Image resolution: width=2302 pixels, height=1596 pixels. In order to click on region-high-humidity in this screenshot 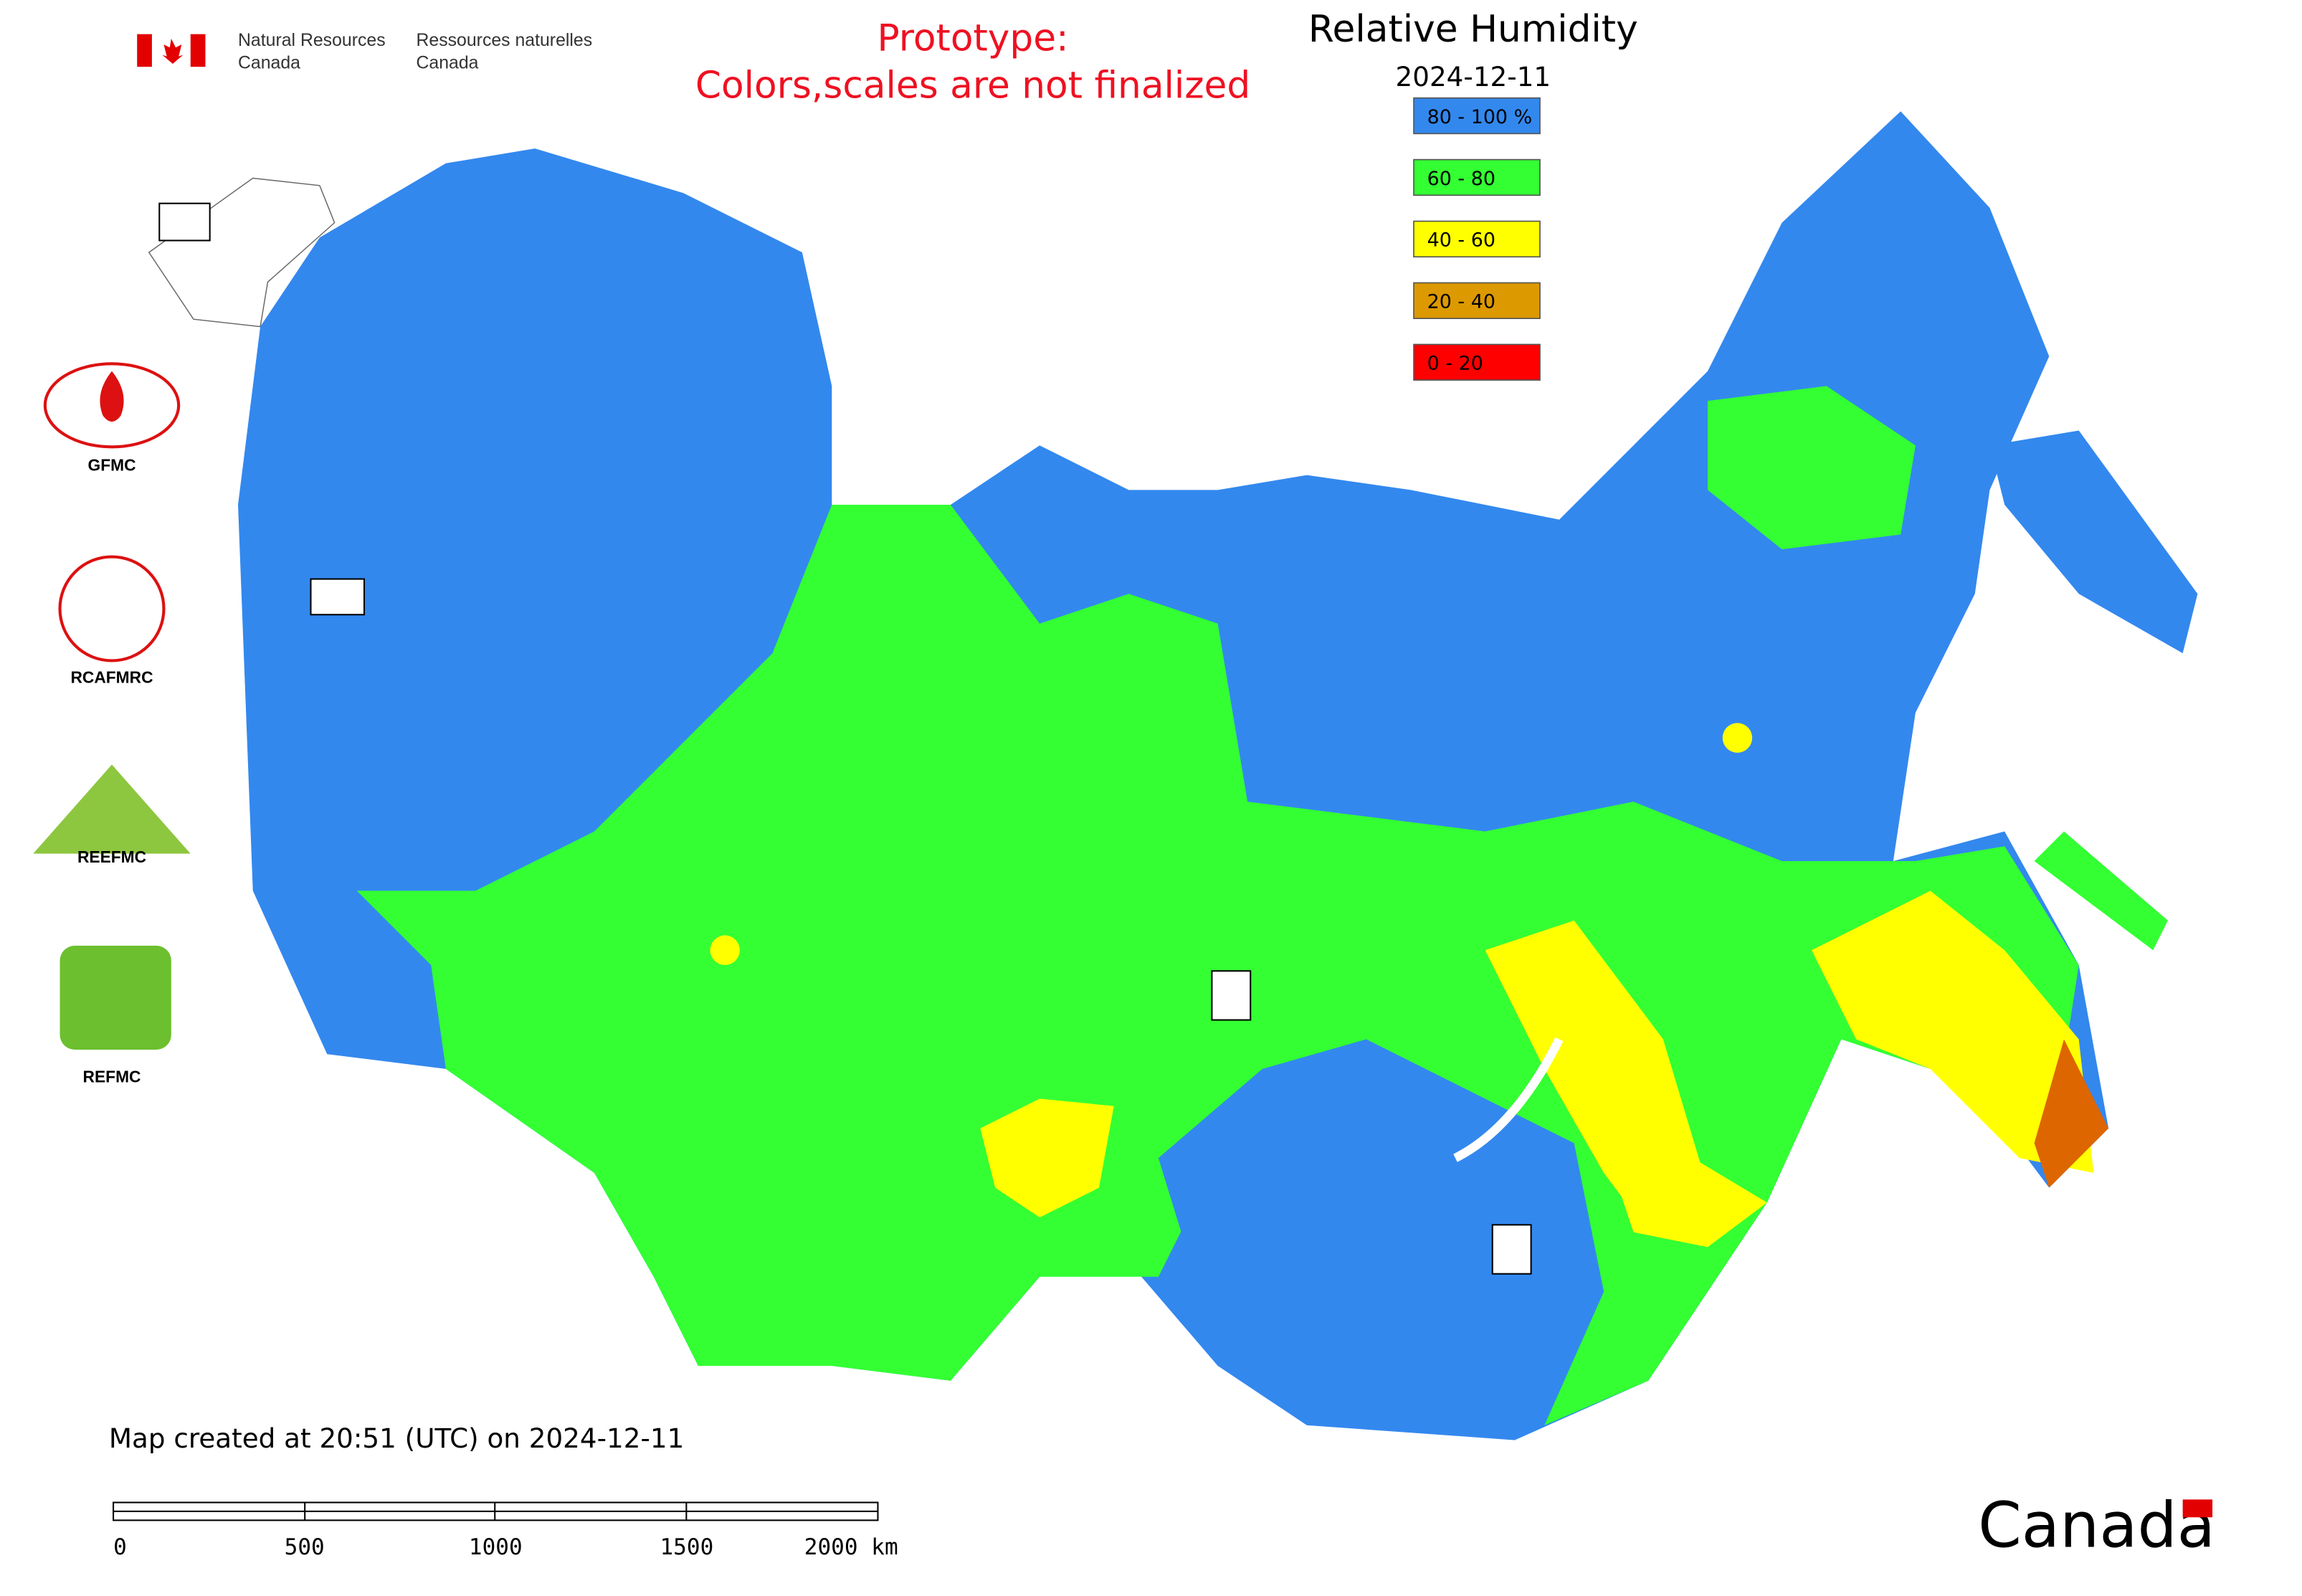, I will do `click(2094, 542)`.